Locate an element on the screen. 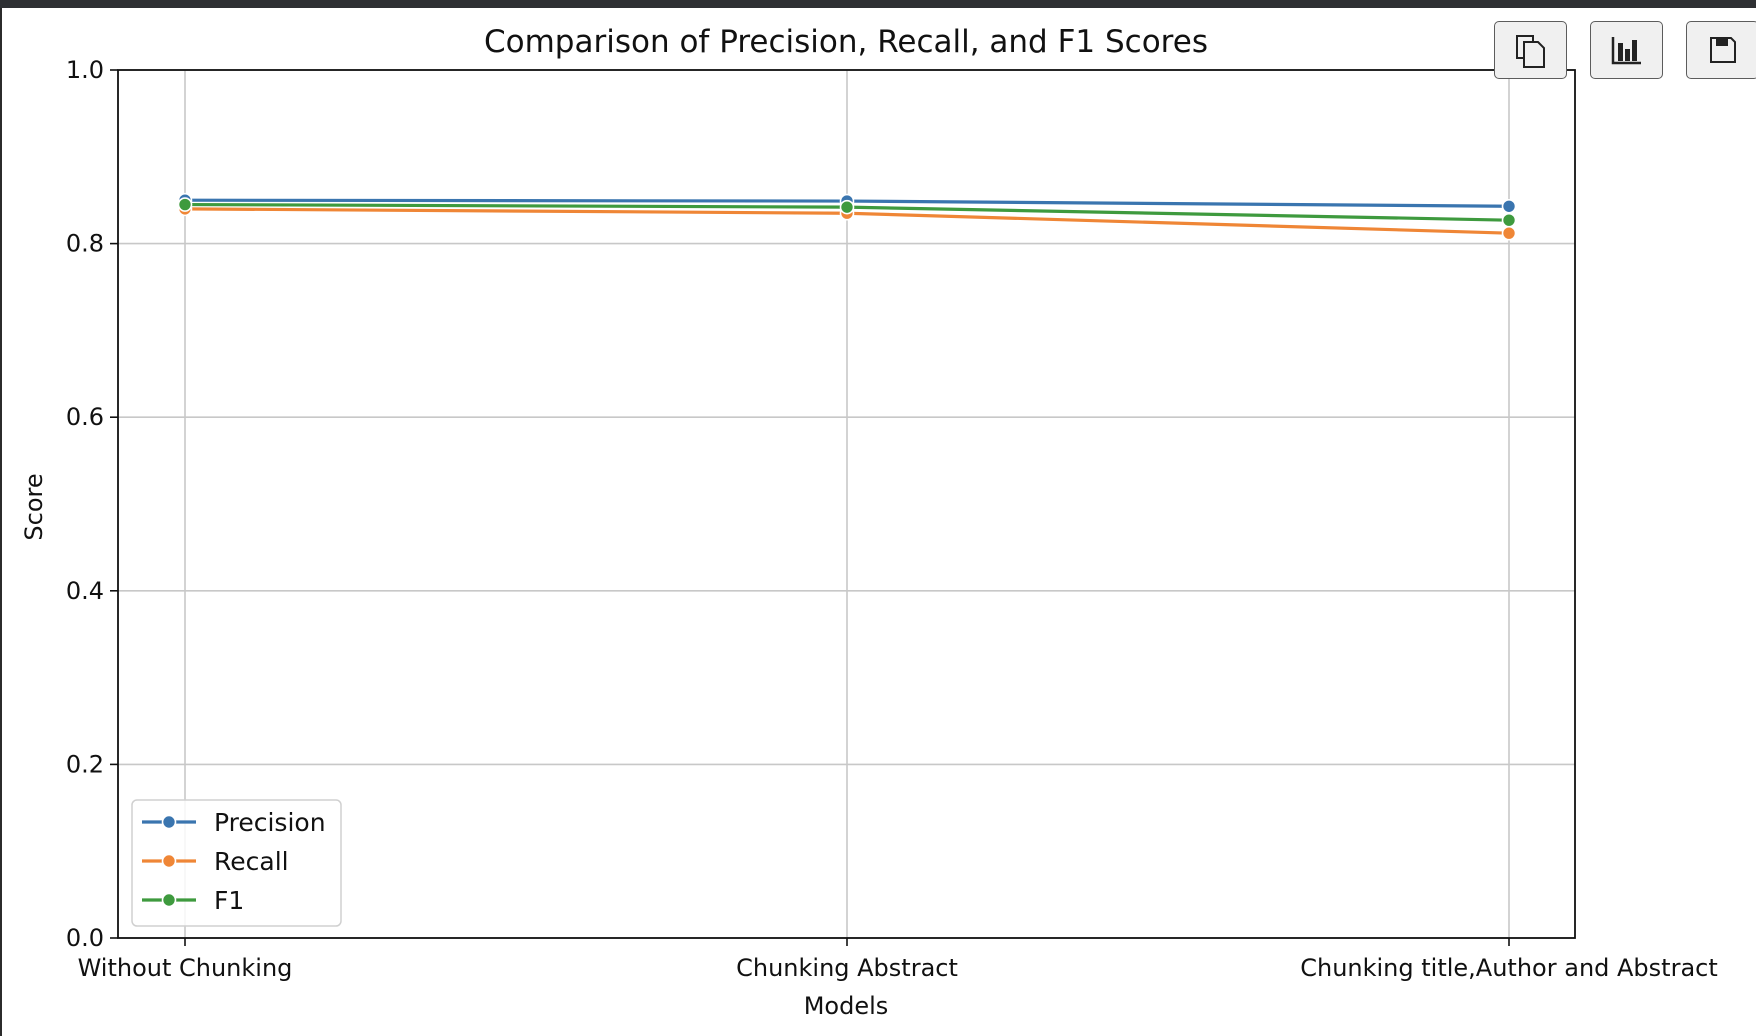 The image size is (1756, 1036). y-tick-label: 0.6 is located at coordinates (85, 417).